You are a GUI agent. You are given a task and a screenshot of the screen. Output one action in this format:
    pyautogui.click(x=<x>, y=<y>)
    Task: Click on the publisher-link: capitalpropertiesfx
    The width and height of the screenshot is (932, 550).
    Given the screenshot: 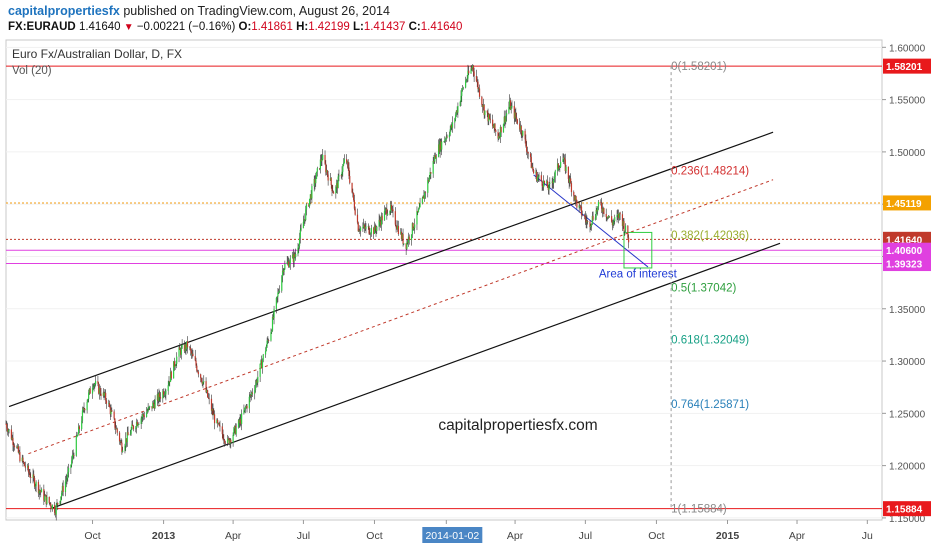 What is the action you would take?
    pyautogui.click(x=64, y=11)
    